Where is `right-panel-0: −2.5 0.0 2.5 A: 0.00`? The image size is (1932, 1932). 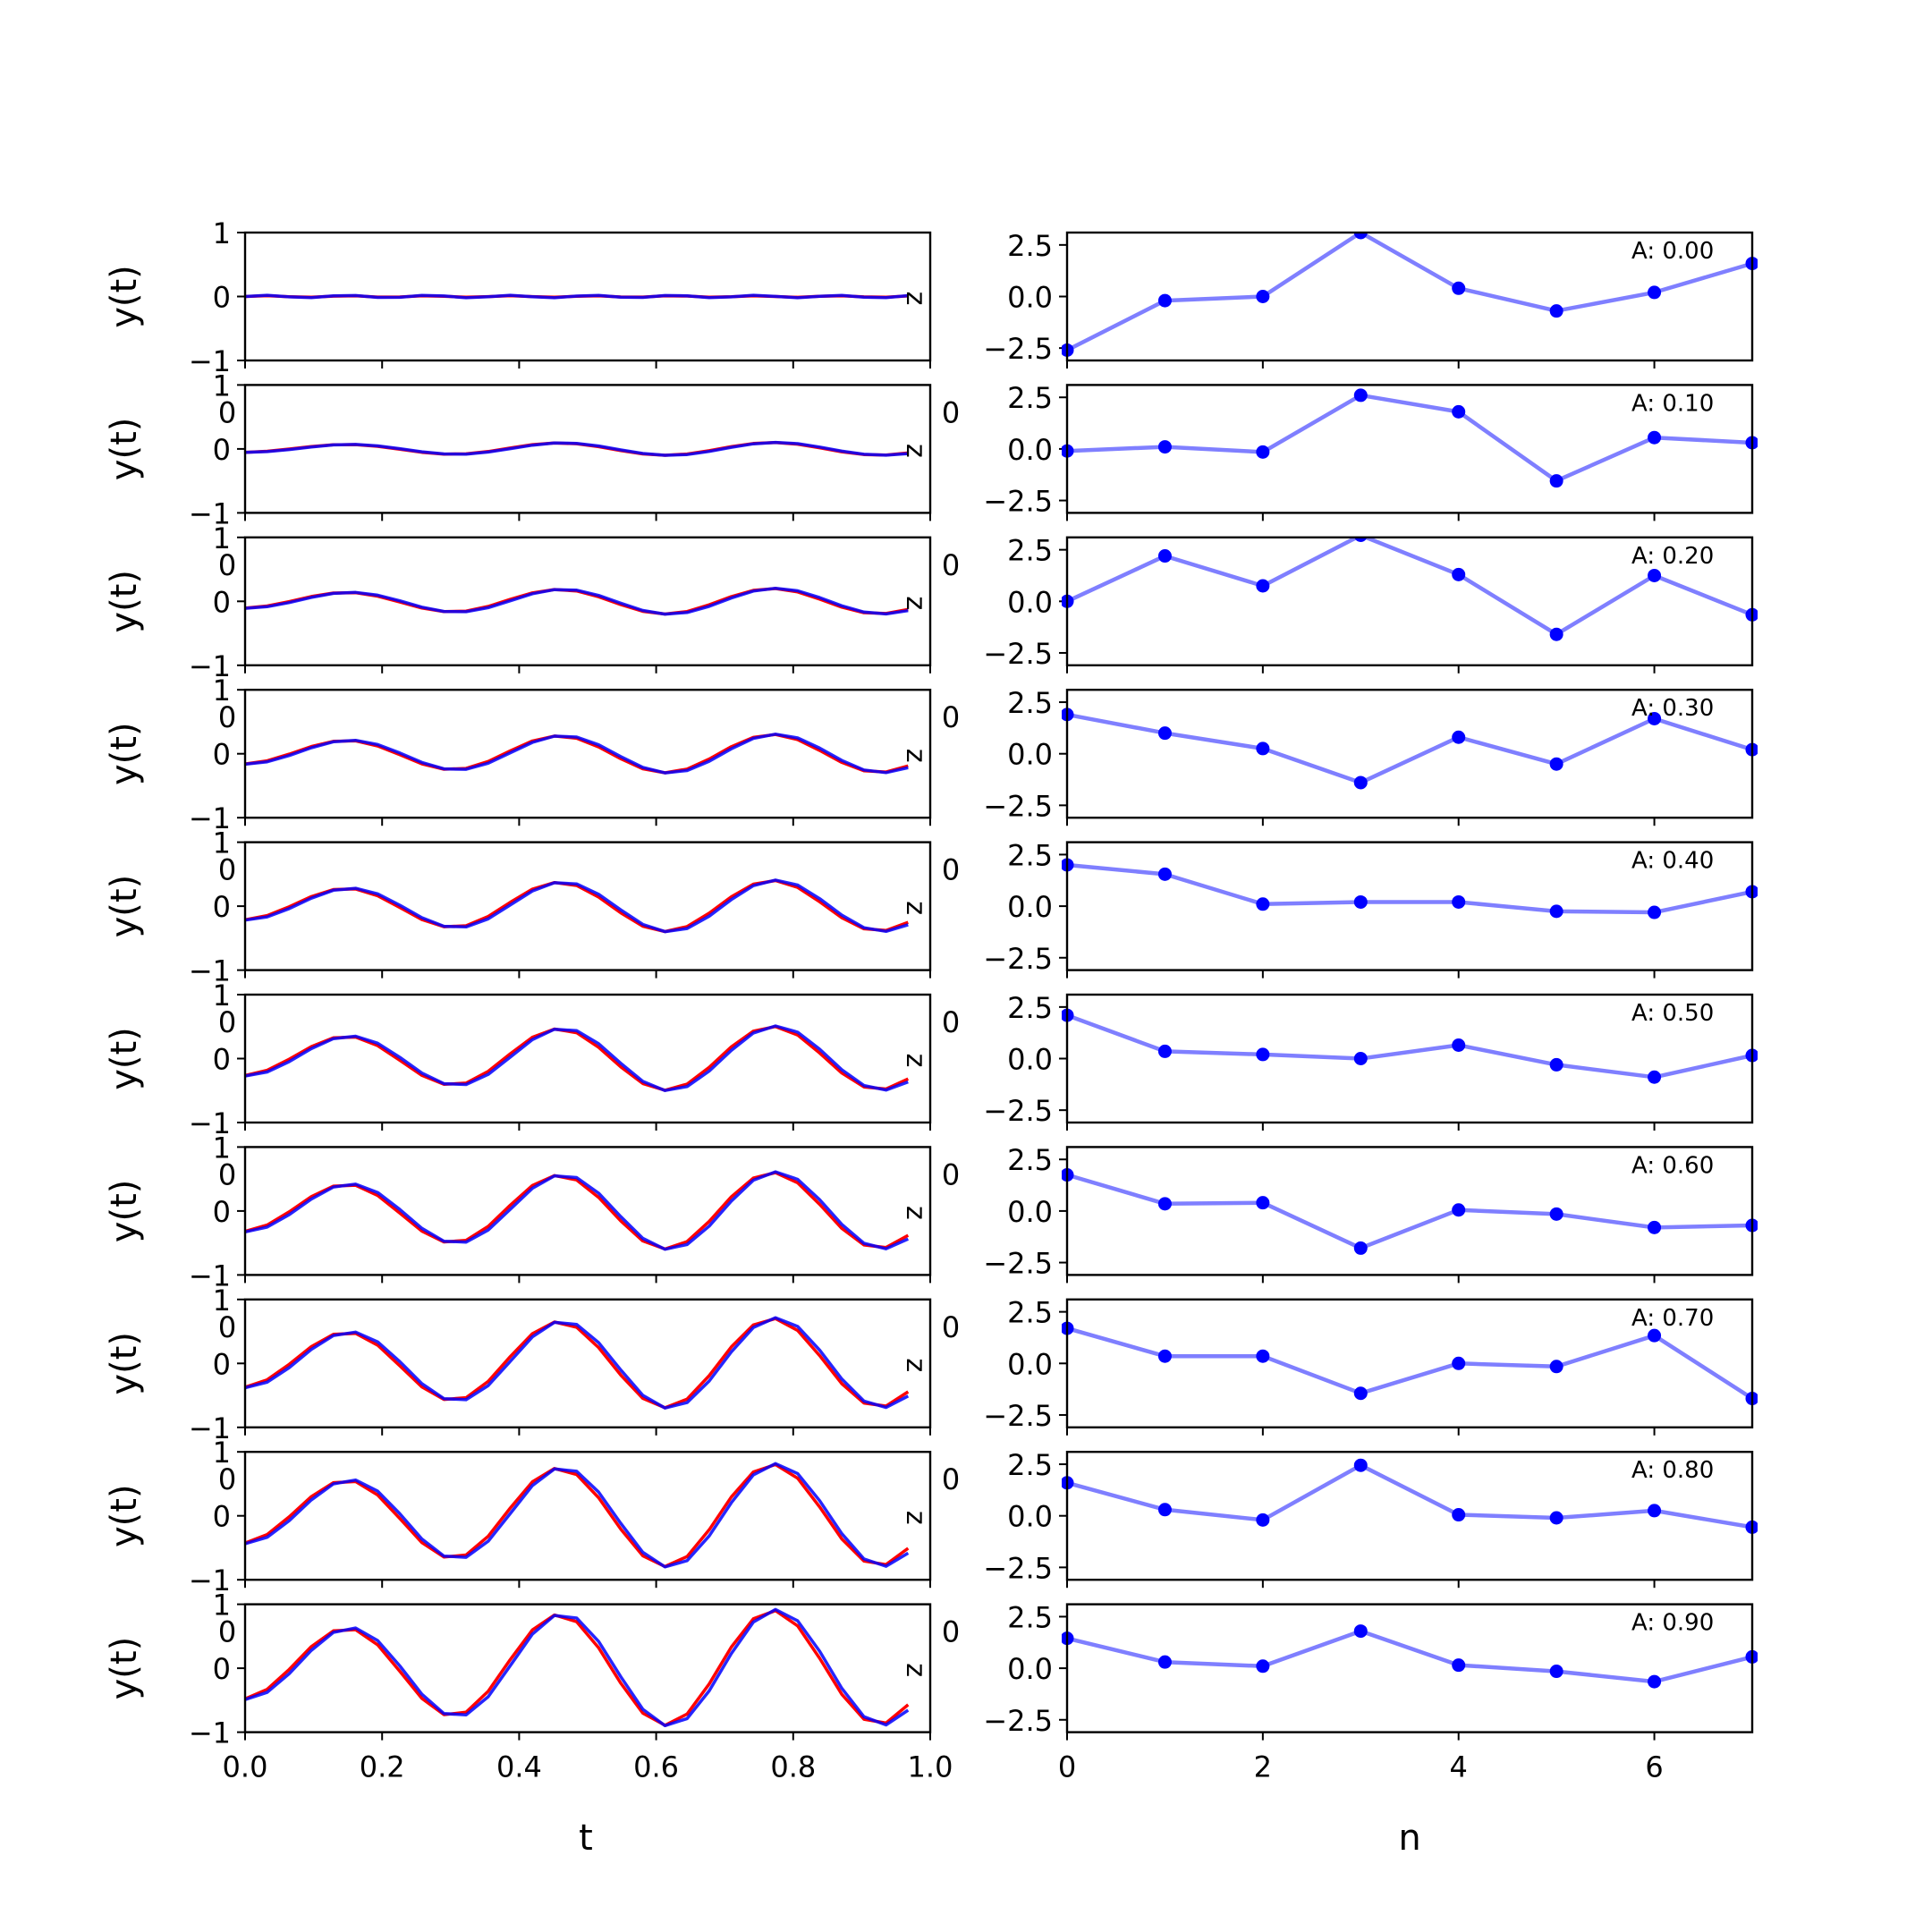
right-panel-0: −2.5 0.0 2.5 A: 0.00 is located at coordinates (1370, 299).